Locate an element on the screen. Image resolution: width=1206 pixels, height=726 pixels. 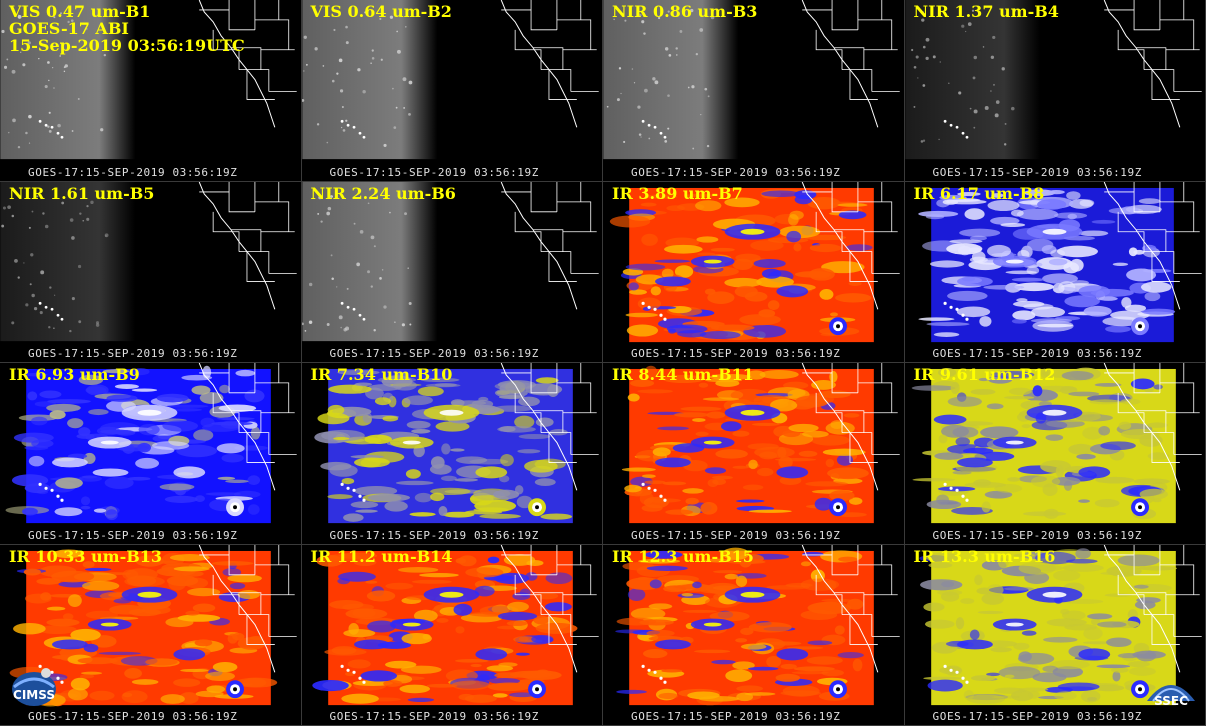
ssec-logo: SSEC is located at coordinates (1170, 696).